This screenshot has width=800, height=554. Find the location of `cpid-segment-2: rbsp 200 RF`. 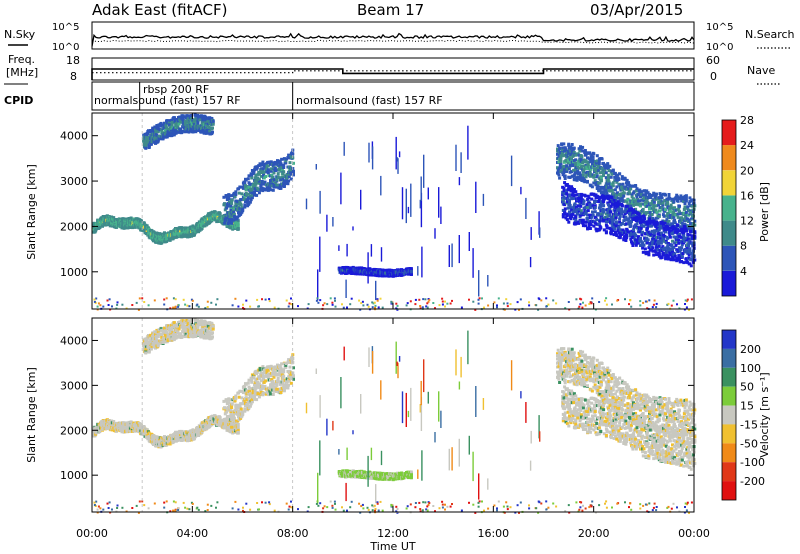

cpid-segment-2: rbsp 200 RF is located at coordinates (176, 89).